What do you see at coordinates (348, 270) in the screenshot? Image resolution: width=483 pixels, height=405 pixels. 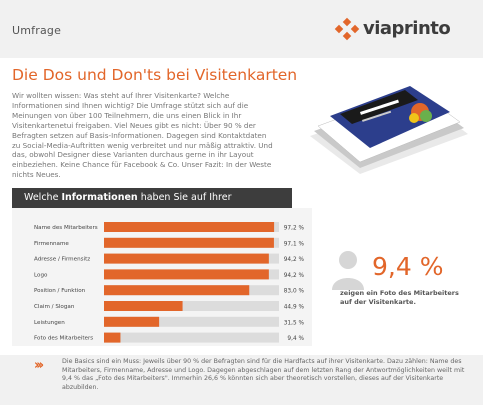 I see `person-photo-icon` at bounding box center [348, 270].